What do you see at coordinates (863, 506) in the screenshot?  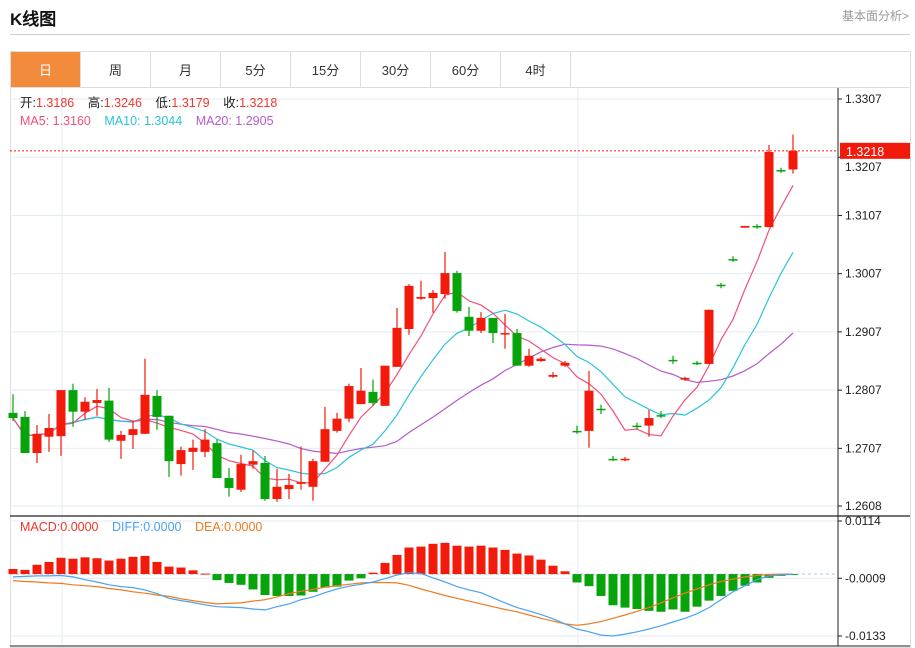 I see `price-tick-label: 1.2608` at bounding box center [863, 506].